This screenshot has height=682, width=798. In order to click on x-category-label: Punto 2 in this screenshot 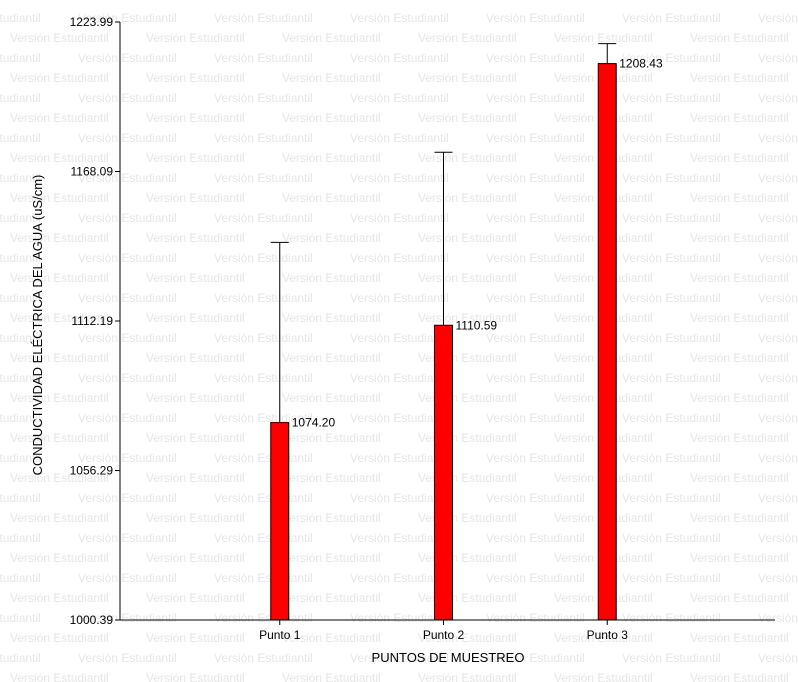, I will do `click(444, 635)`.